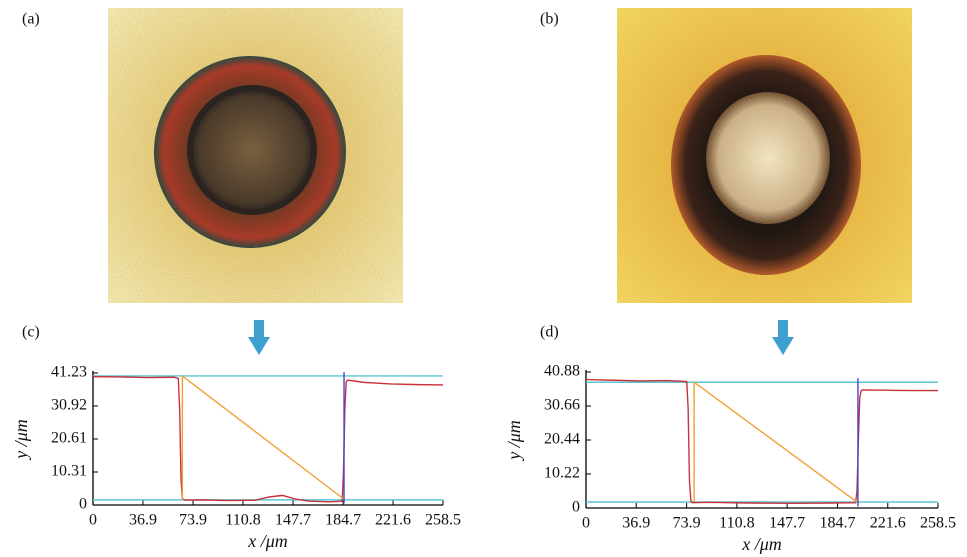 The width and height of the screenshot is (967, 557). What do you see at coordinates (69, 438) in the screenshot?
I see `y-tick-label: 20.61` at bounding box center [69, 438].